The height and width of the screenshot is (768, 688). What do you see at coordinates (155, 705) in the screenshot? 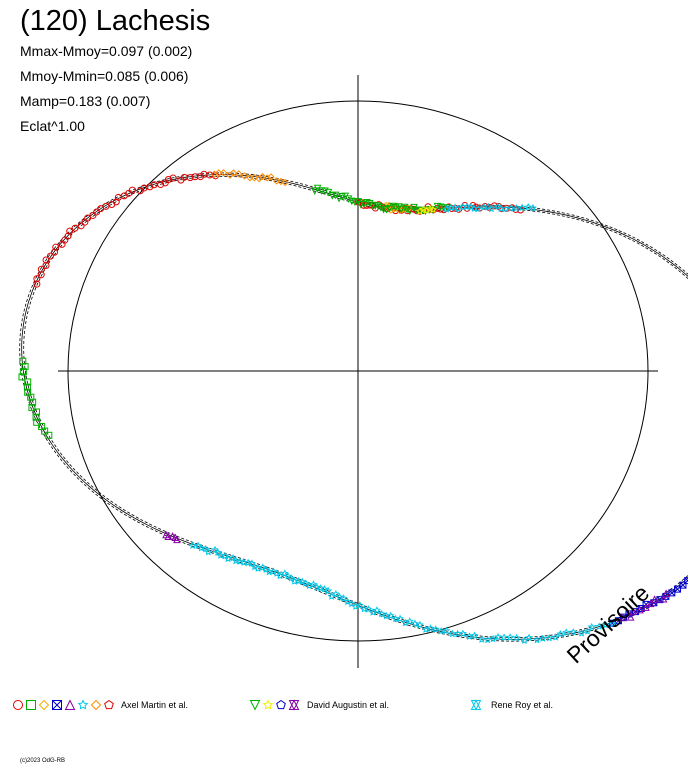
I see `legend-label-axel-martin: Axel Martin et al.` at bounding box center [155, 705].